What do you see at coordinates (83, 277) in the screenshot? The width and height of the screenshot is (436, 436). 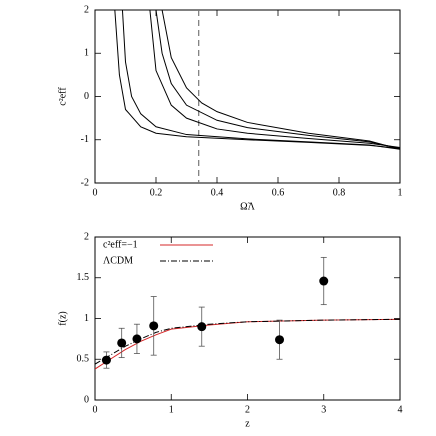 I see `y-tick-label: 1.5` at bounding box center [83, 277].